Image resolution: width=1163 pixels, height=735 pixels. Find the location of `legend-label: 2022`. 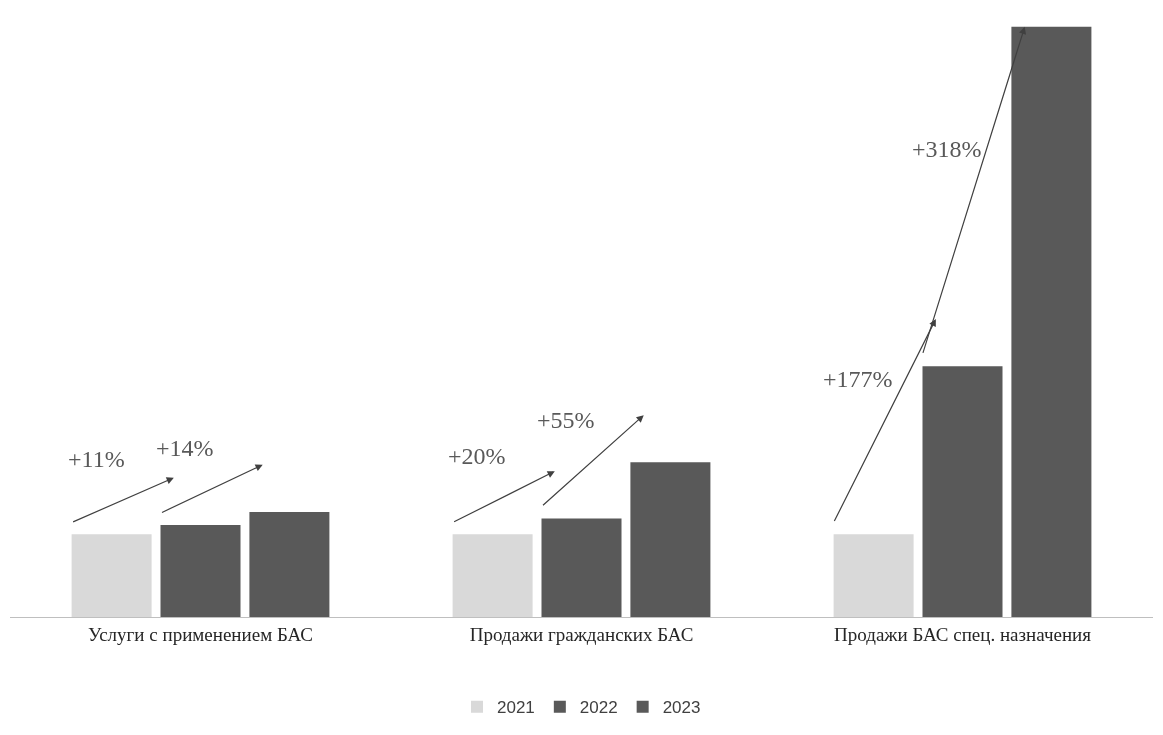

legend-label: 2022 is located at coordinates (598, 708).